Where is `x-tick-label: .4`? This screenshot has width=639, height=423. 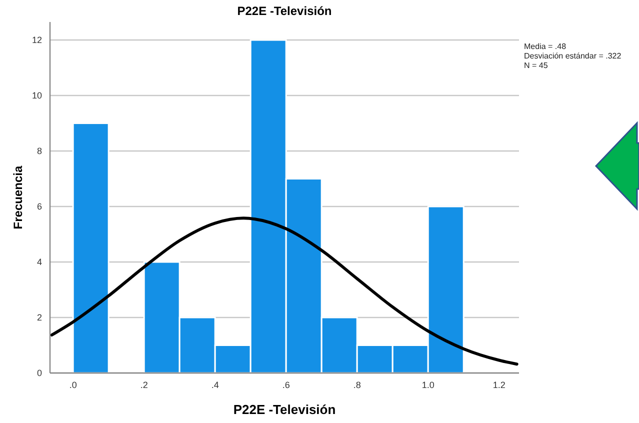
x-tick-label: .4 is located at coordinates (215, 385).